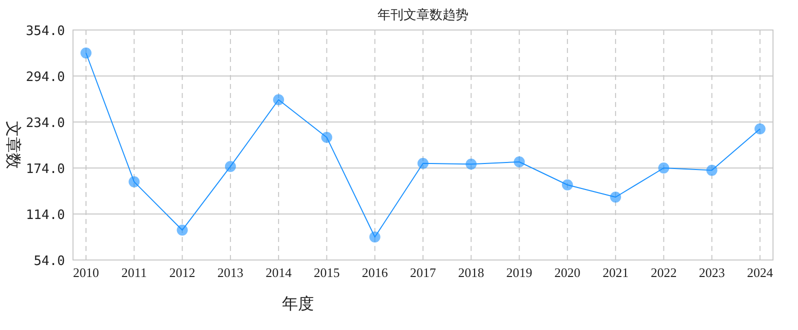 This screenshot has height=330, width=798. What do you see at coordinates (13, 145) in the screenshot?
I see `y-axis-title: 文章数` at bounding box center [13, 145].